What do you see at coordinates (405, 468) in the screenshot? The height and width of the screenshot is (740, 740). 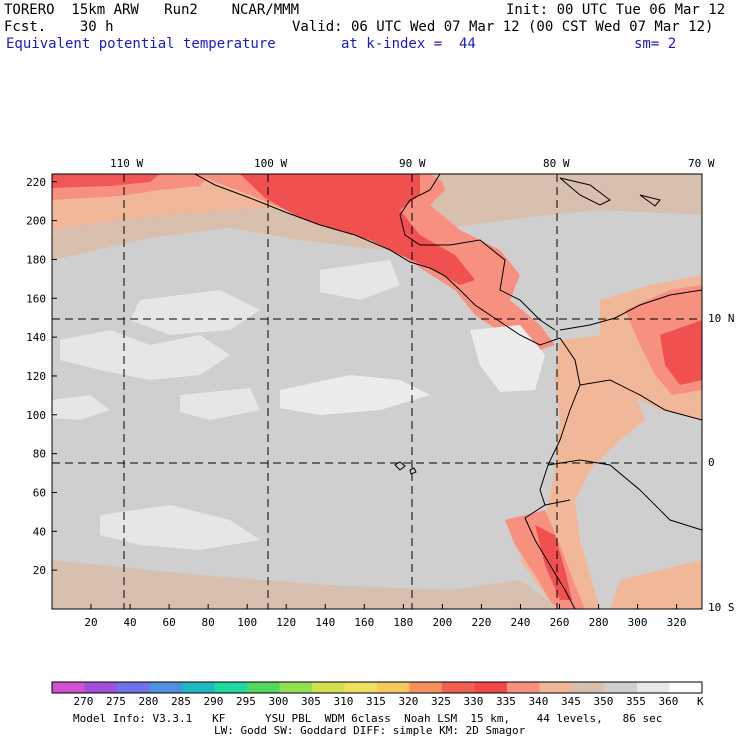 I see `galapagos-islands` at bounding box center [405, 468].